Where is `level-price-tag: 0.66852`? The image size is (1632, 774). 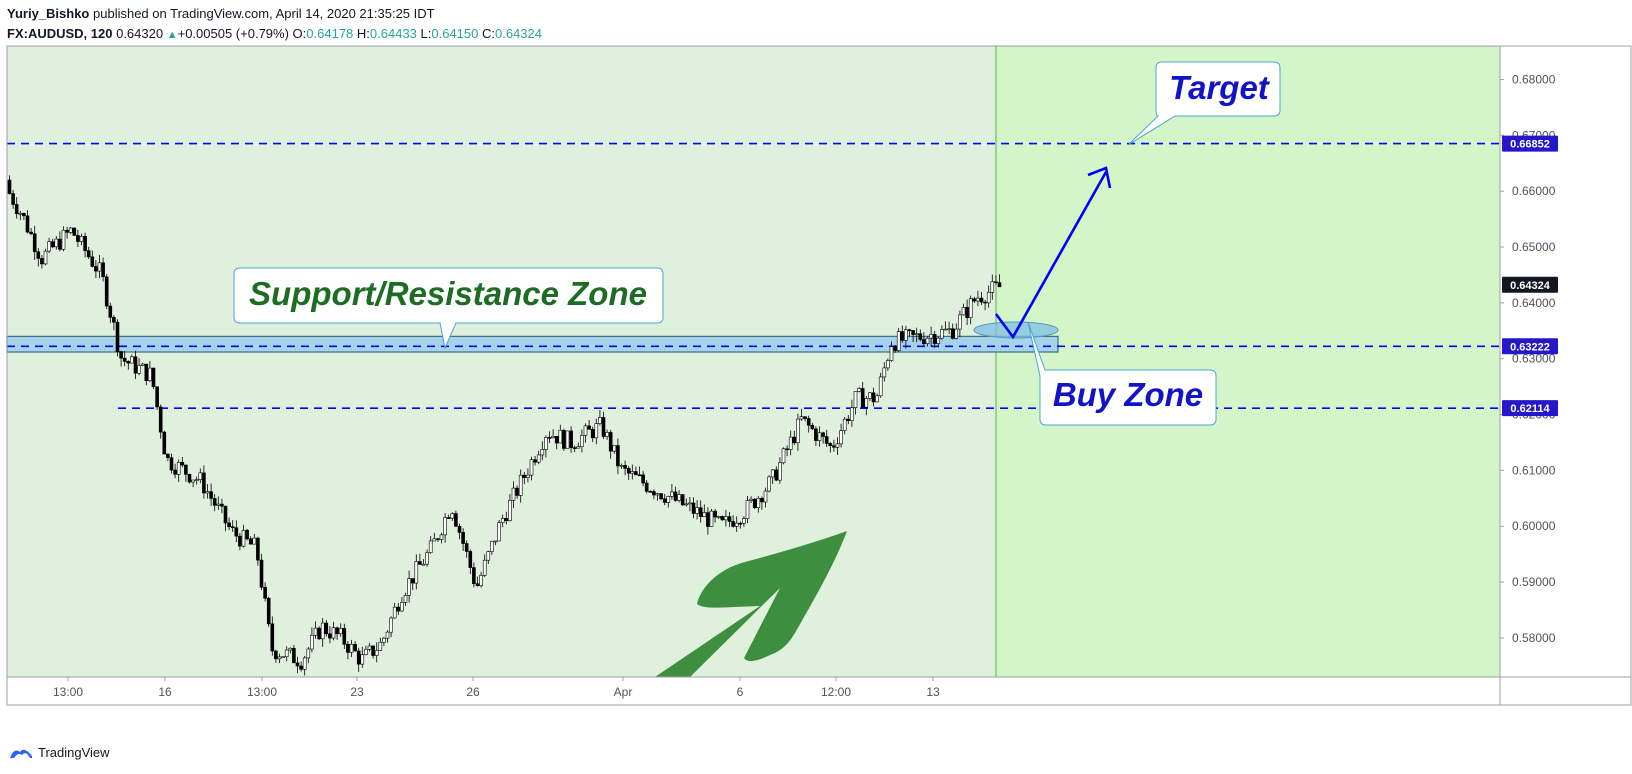
level-price-tag: 0.66852 is located at coordinates (1530, 145).